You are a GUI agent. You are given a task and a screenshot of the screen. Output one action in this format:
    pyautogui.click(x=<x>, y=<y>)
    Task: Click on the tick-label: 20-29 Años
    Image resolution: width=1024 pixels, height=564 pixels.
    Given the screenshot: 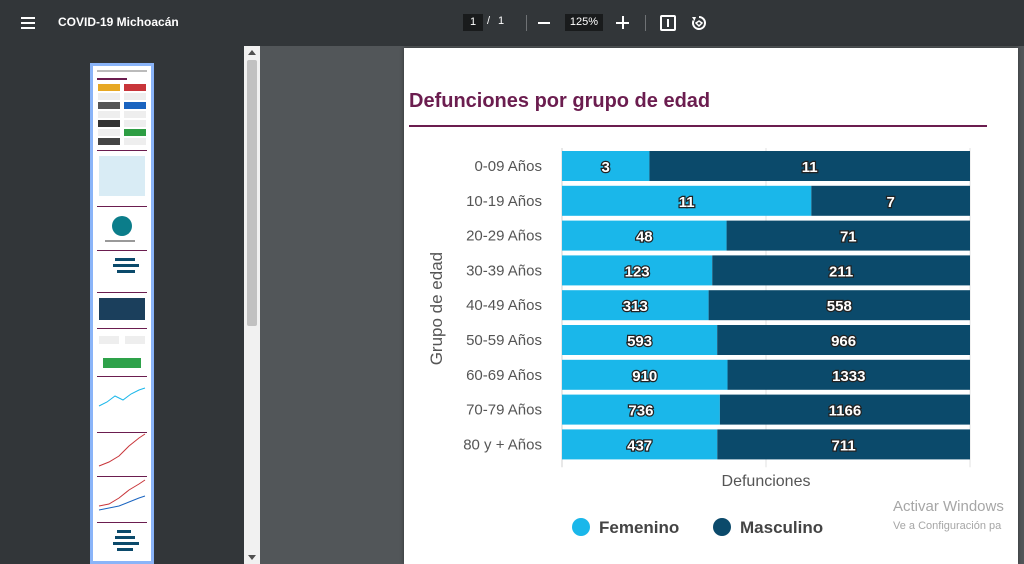 What is the action you would take?
    pyautogui.click(x=504, y=236)
    